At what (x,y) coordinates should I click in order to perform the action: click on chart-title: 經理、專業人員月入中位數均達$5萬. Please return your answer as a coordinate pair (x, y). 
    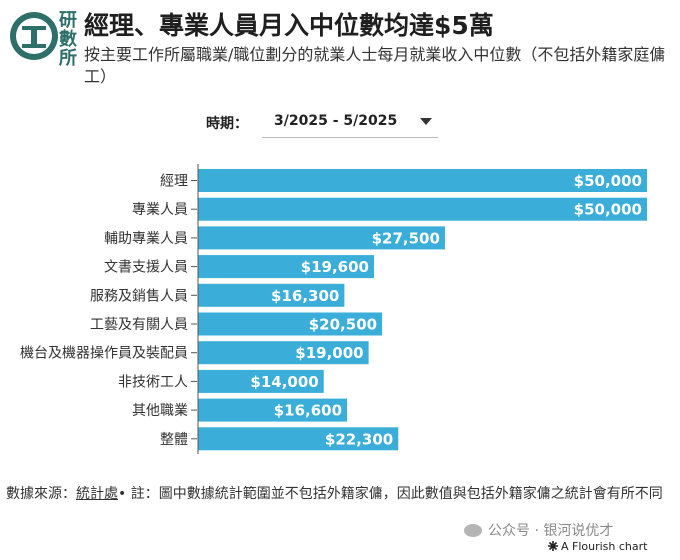
    Looking at the image, I should click on (289, 25).